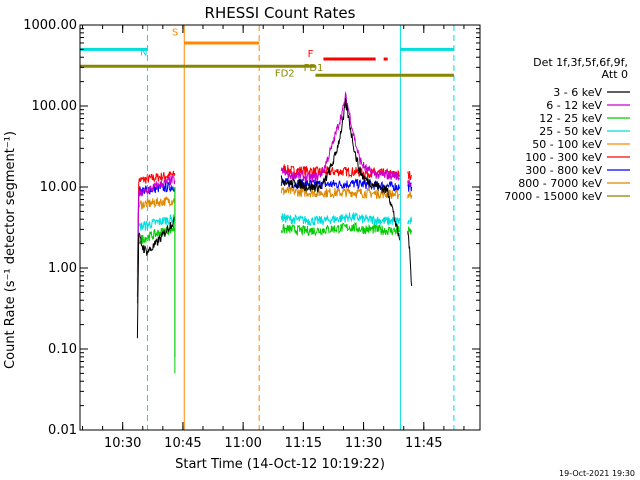 This screenshot has width=640, height=480. What do you see at coordinates (553, 196) in the screenshot?
I see `legend-label-8: 7000 - 15000 keV` at bounding box center [553, 196].